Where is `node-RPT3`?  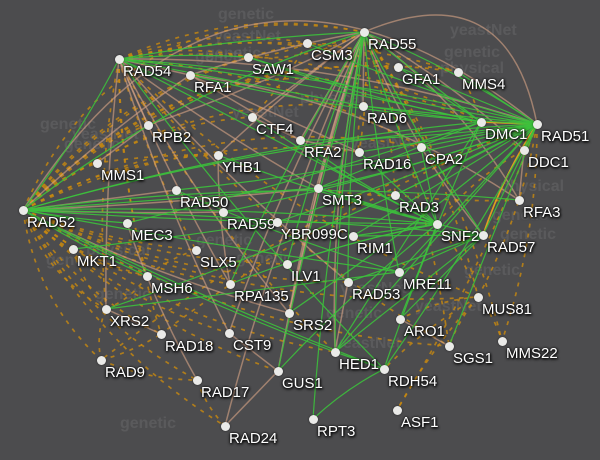
node-RPT3 is located at coordinates (313, 419).